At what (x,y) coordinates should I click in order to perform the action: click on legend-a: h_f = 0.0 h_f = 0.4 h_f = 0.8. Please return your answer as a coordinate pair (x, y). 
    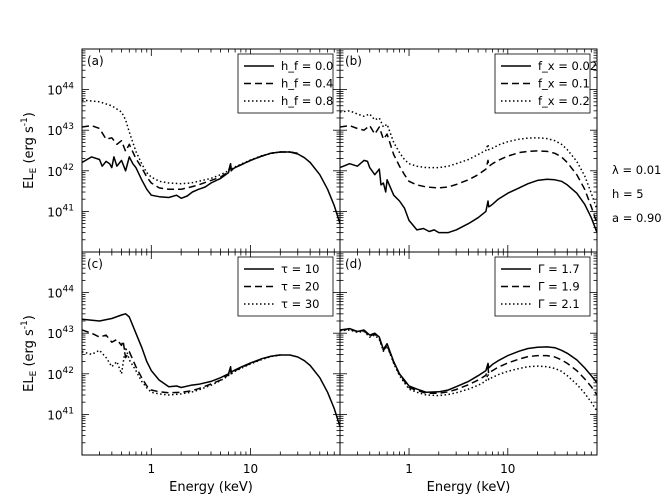
    Looking at the image, I should click on (285, 83).